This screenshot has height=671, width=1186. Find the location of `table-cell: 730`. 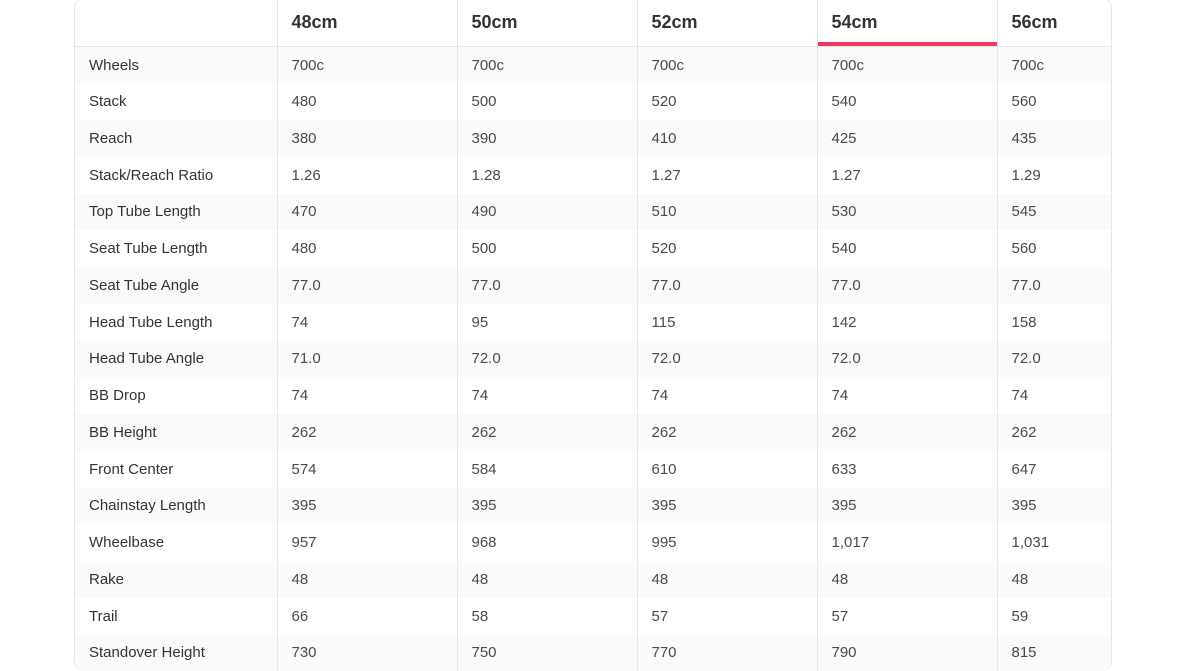

table-cell: 730 is located at coordinates (367, 653).